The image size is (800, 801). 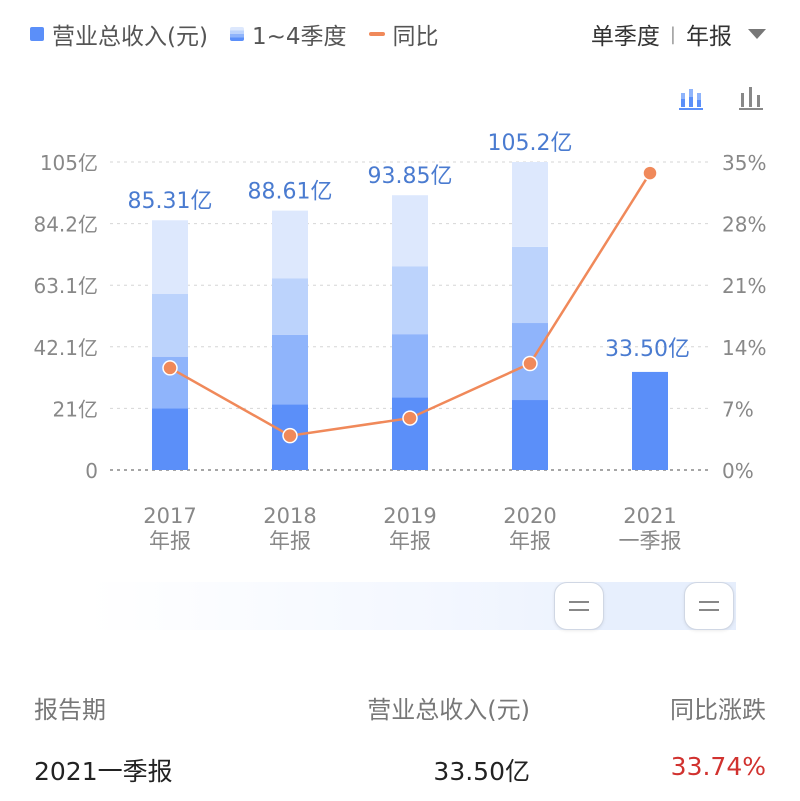 What do you see at coordinates (65, 348) in the screenshot?
I see `y-left-tick-label: 42.1亿` at bounding box center [65, 348].